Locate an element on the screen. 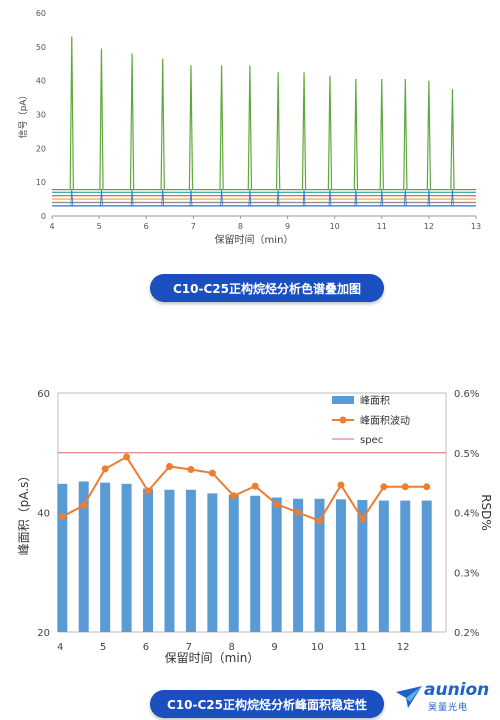 The image size is (500, 720). x-tick-label: 13 is located at coordinates (476, 226).